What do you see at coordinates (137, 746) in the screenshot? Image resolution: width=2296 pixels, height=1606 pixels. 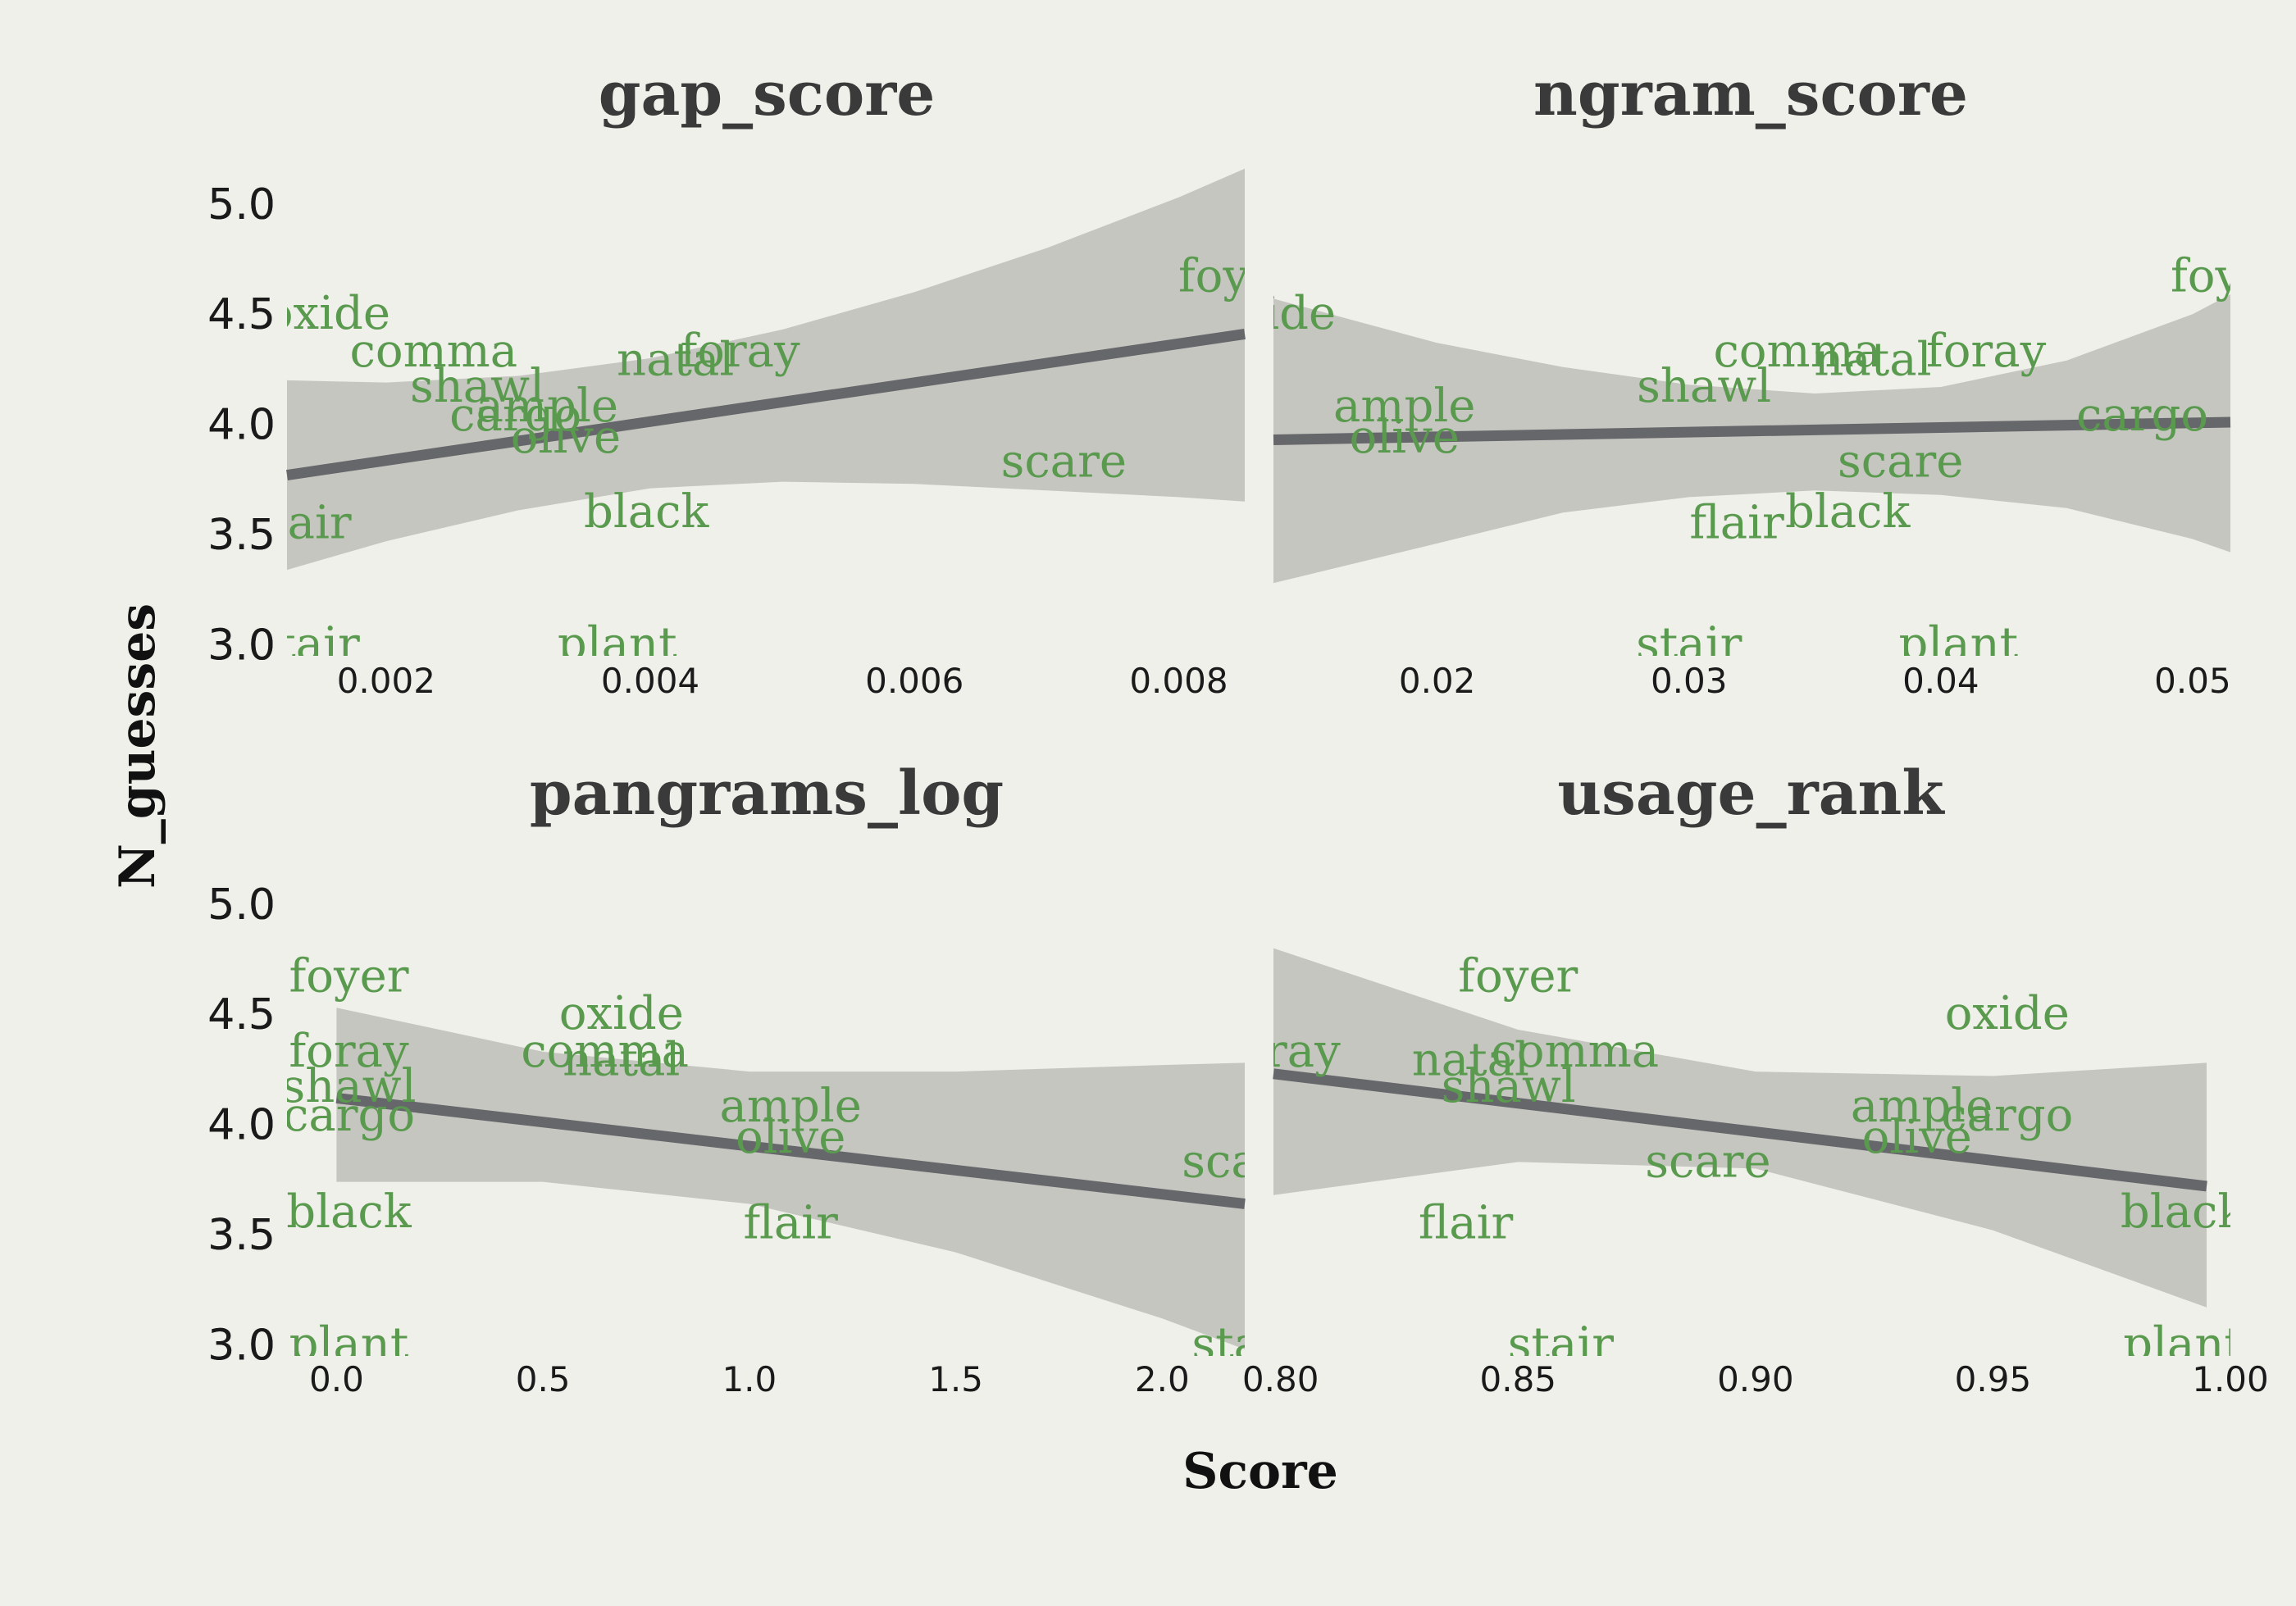 I see `y-axis-label: N_guesses` at bounding box center [137, 746].